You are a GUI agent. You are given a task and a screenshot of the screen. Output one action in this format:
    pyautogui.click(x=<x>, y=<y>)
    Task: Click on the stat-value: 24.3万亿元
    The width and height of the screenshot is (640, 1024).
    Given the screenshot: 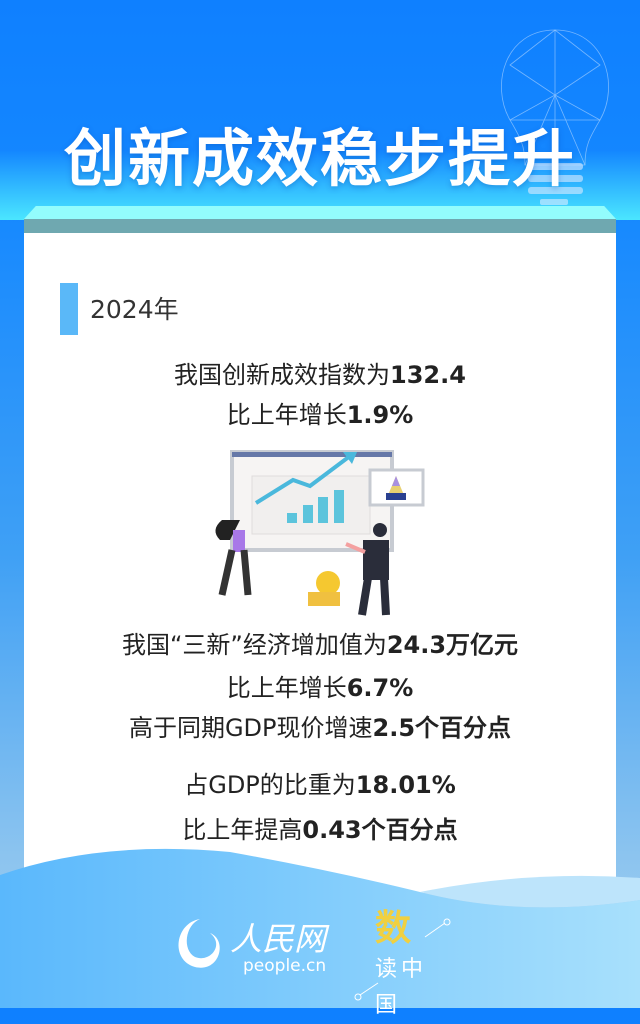 What is the action you would take?
    pyautogui.click(x=452, y=645)
    